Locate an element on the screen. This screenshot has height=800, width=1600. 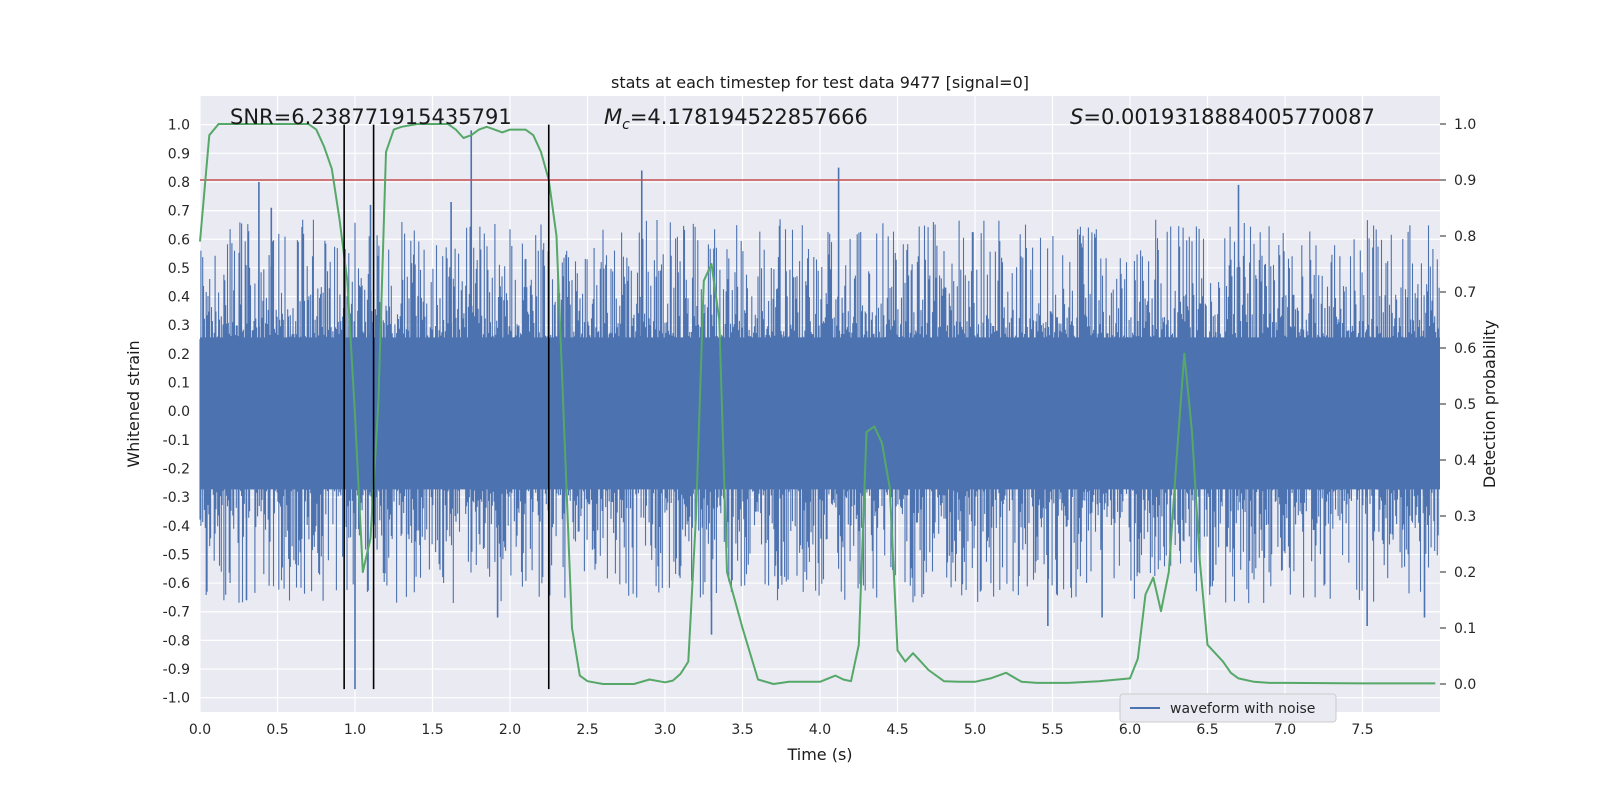
y-tick-label: 0.4 is located at coordinates (179, 298).